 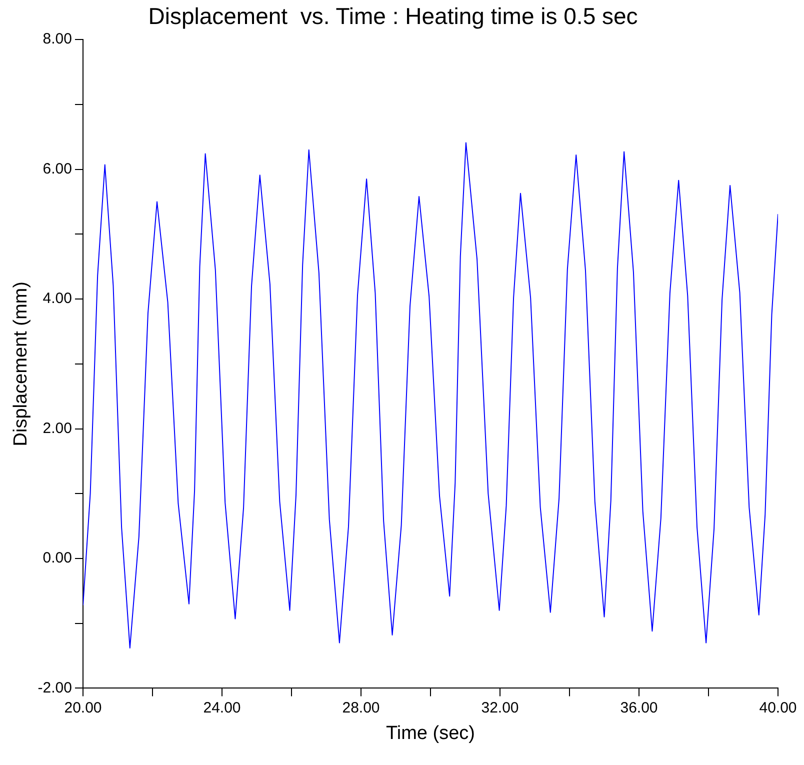 What do you see at coordinates (361, 707) in the screenshot?
I see `x-tick-label: 28.00` at bounding box center [361, 707].